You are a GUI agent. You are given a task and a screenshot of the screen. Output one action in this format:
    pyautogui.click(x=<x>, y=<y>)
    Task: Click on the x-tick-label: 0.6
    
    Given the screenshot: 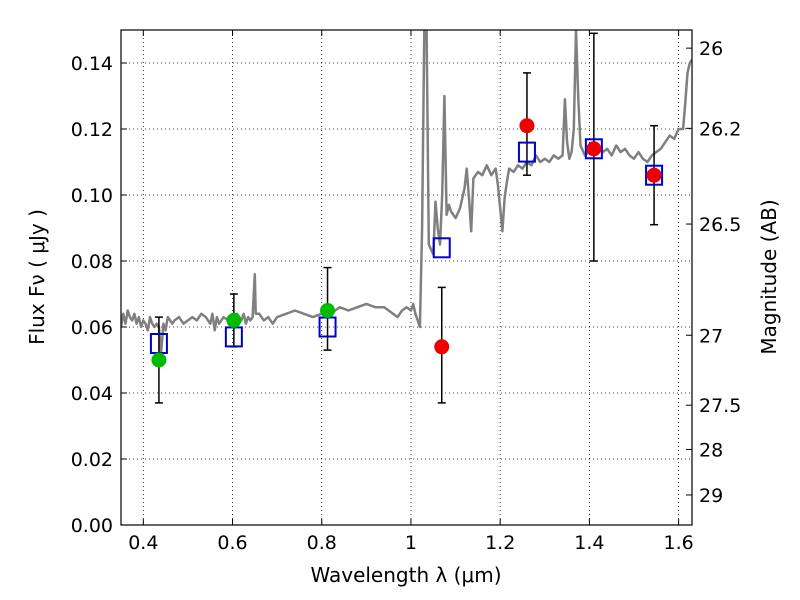 What is the action you would take?
    pyautogui.click(x=232, y=543)
    